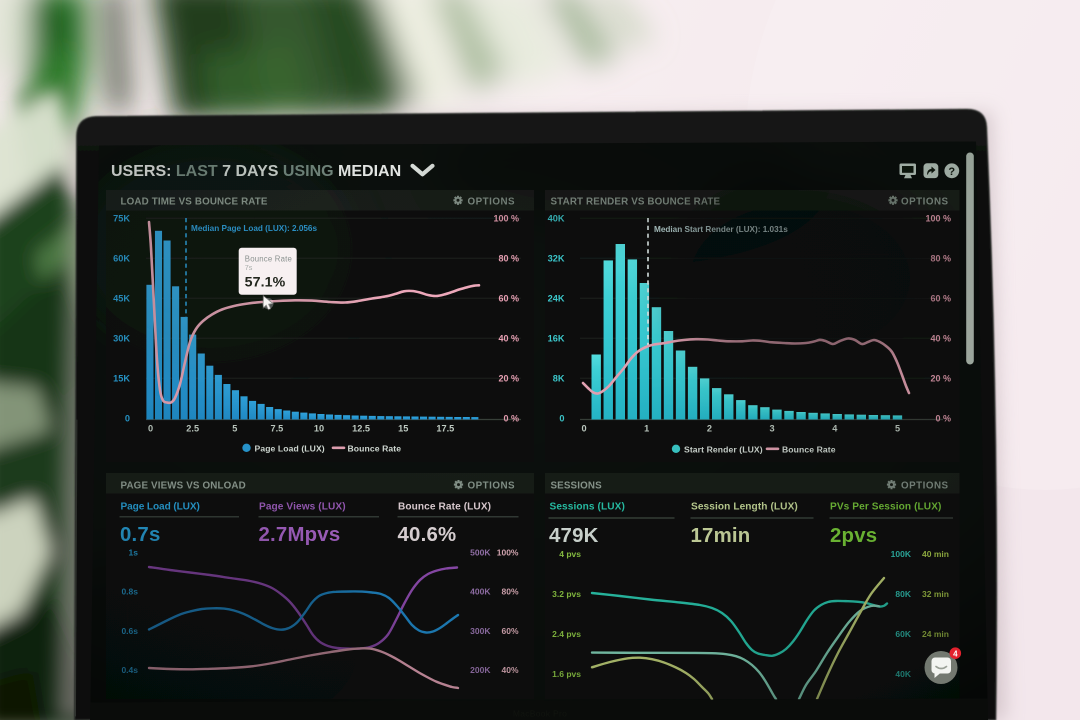 Image resolution: width=1080 pixels, height=720 pixels. What do you see at coordinates (540, 714) in the screenshot?
I see `svg-text: MacBook Pro` at bounding box center [540, 714].